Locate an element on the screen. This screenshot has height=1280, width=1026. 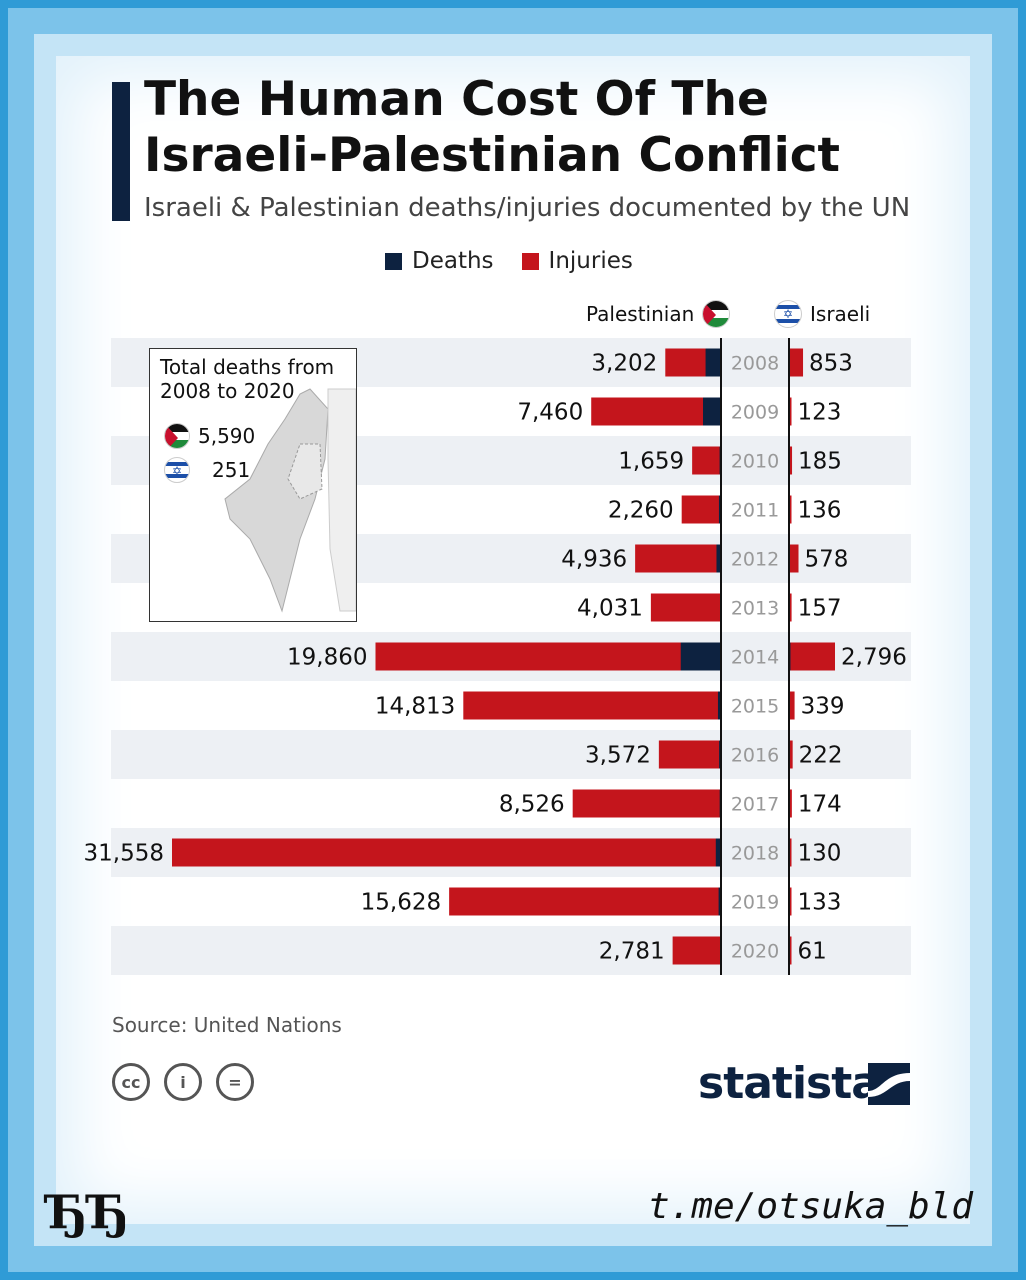
palestinian-value-label: 15,628 is located at coordinates (401, 903).